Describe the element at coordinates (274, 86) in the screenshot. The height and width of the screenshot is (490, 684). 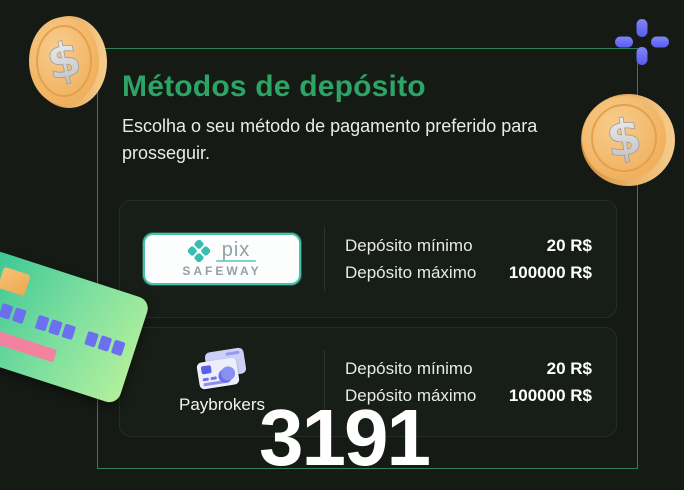
I see `page-title: Métodos de depósito` at that location.